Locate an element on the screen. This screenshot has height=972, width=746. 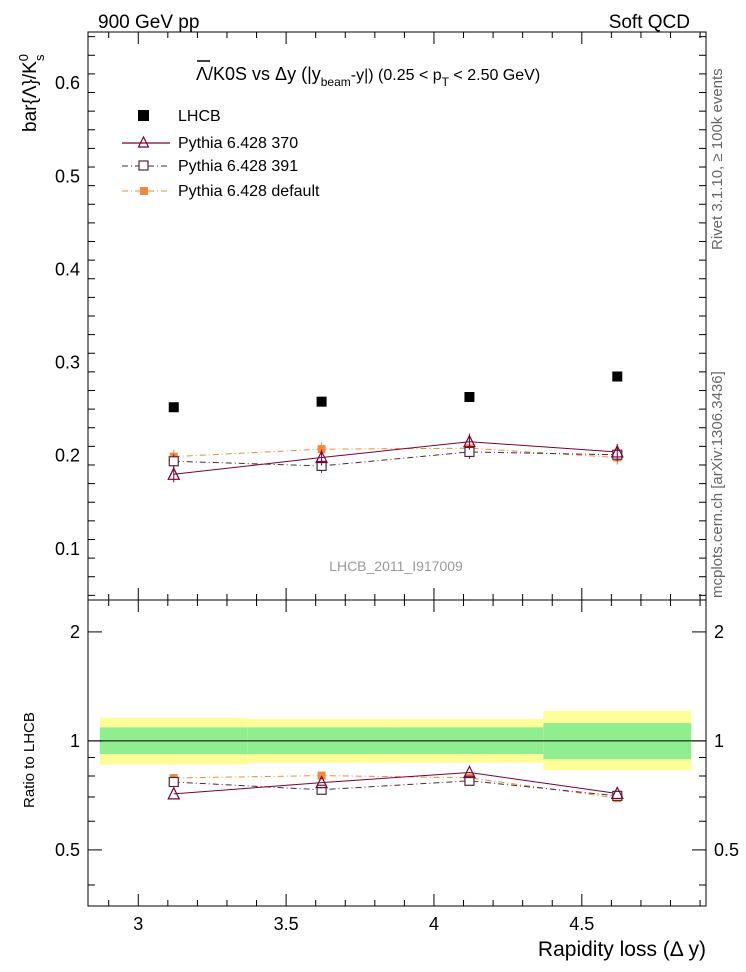
xlabel: Rapidity loss (Δ y) is located at coordinates (622, 949).